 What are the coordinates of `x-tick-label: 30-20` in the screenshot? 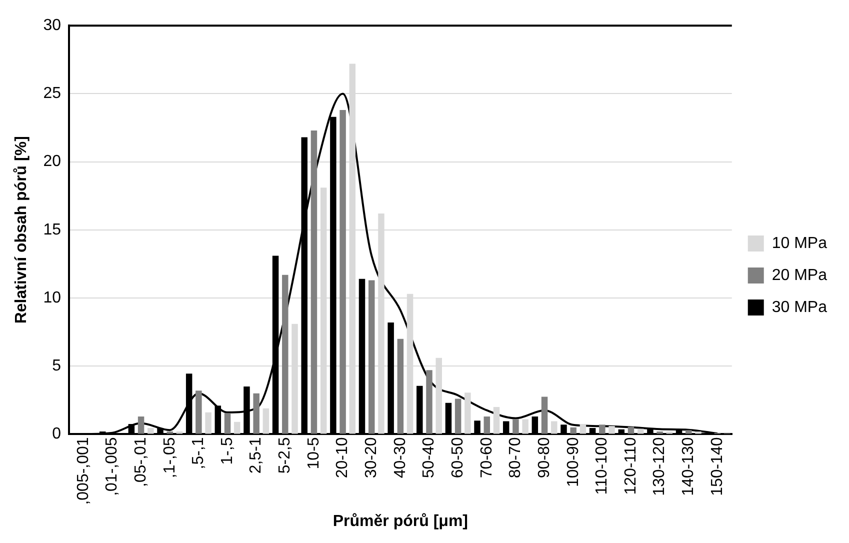 It's located at (371, 457).